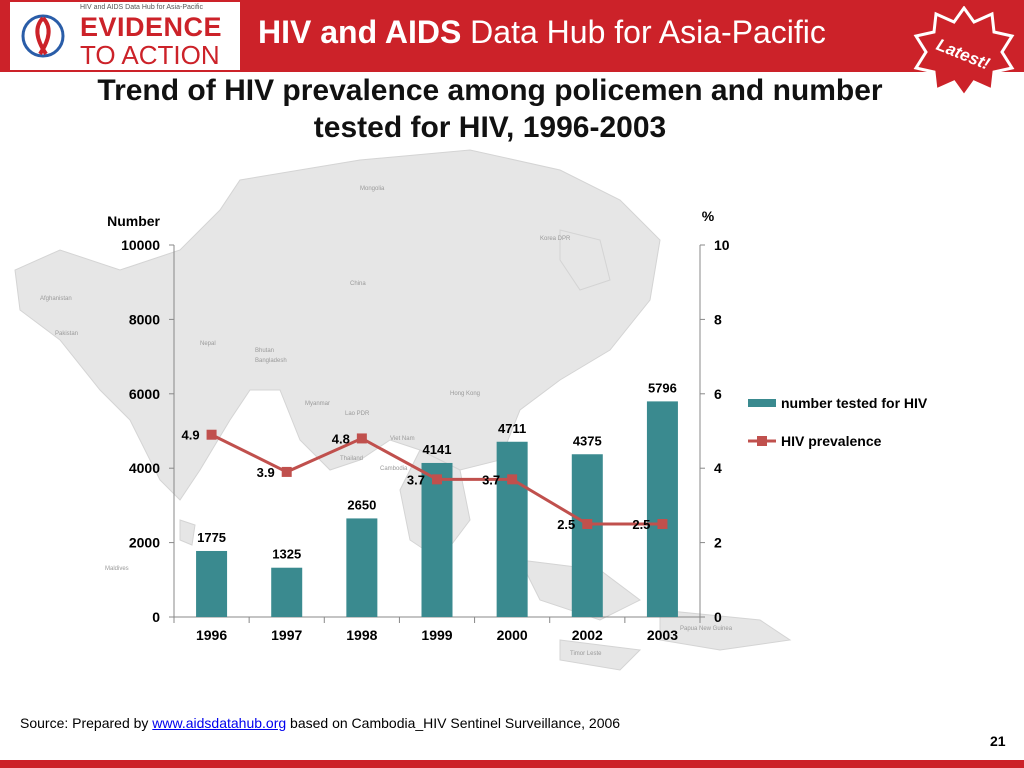 The height and width of the screenshot is (768, 1024). What do you see at coordinates (722, 245) in the screenshot?
I see `y-right-tick-label: 10` at bounding box center [722, 245].